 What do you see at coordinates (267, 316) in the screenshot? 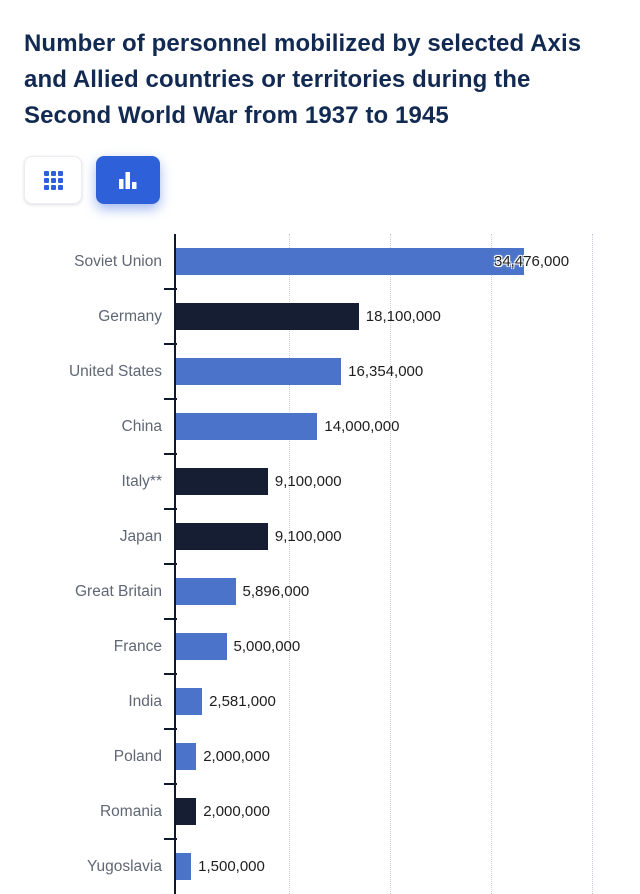
I see `bar-germany` at bounding box center [267, 316].